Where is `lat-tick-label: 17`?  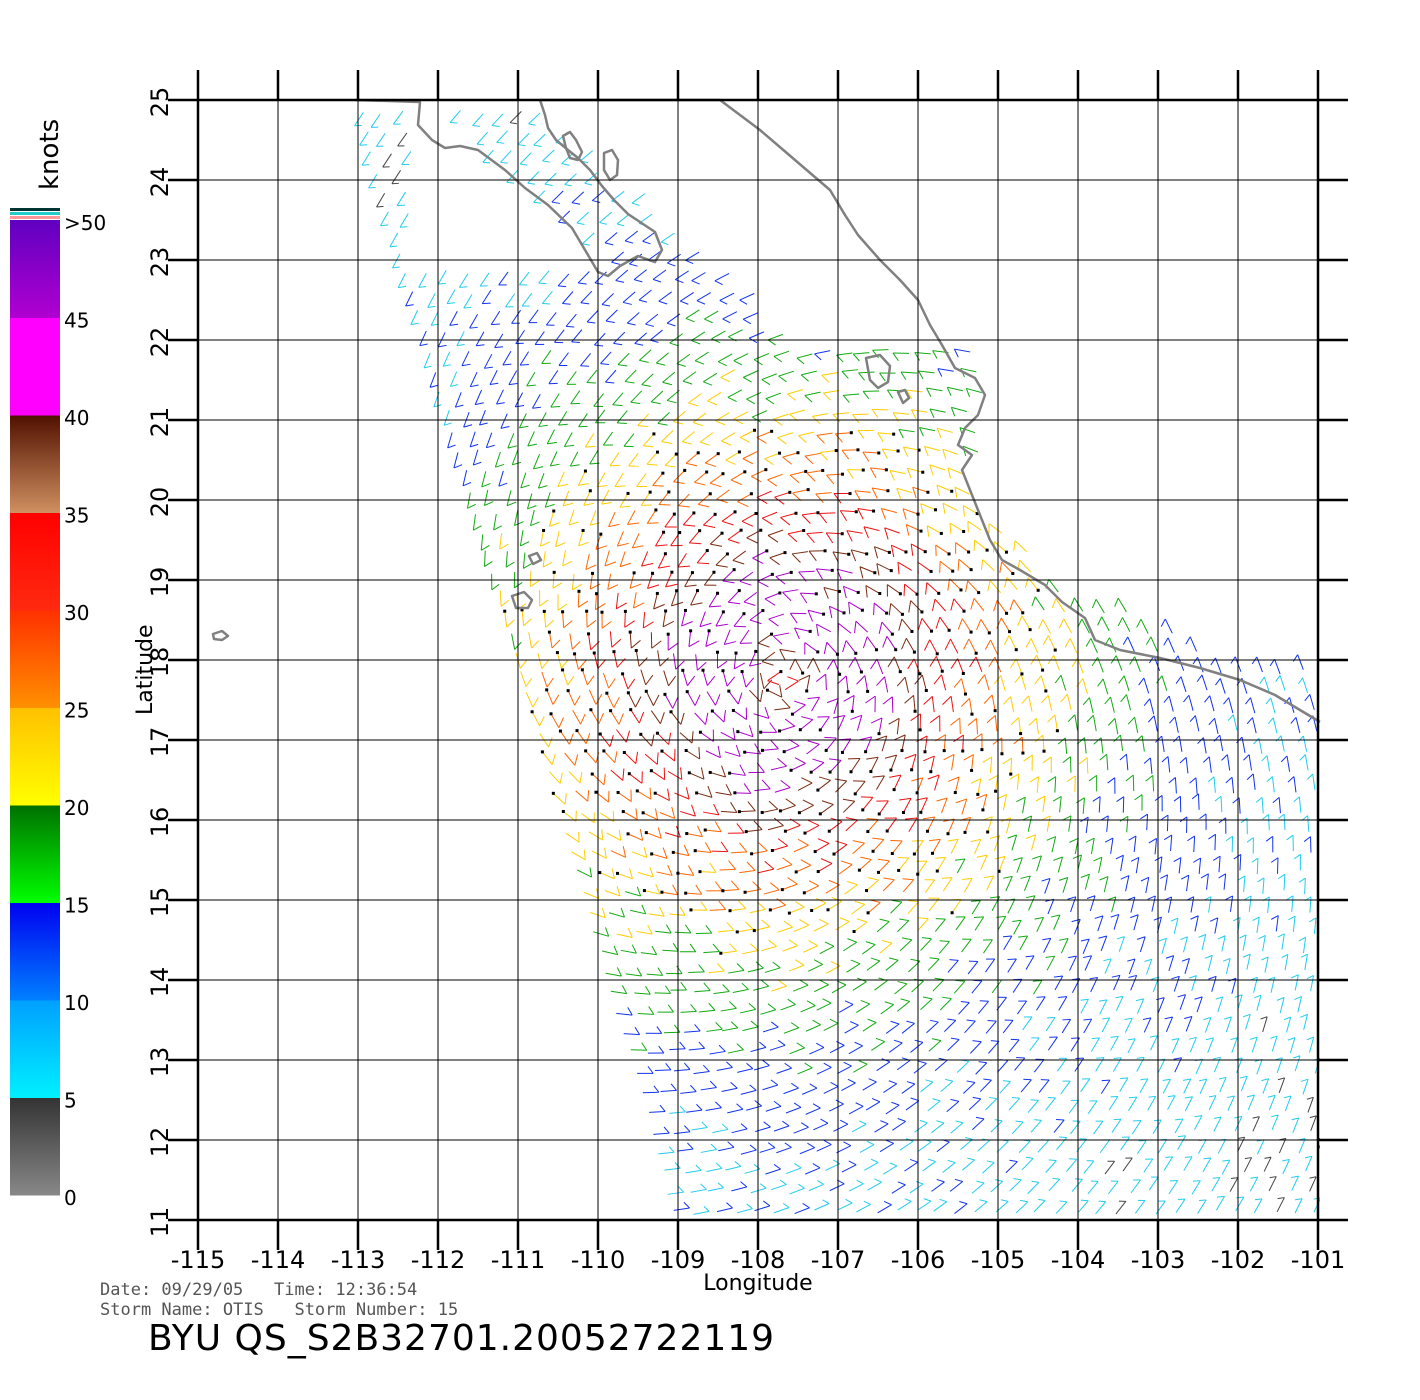 lat-tick-label: 17 is located at coordinates (160, 742).